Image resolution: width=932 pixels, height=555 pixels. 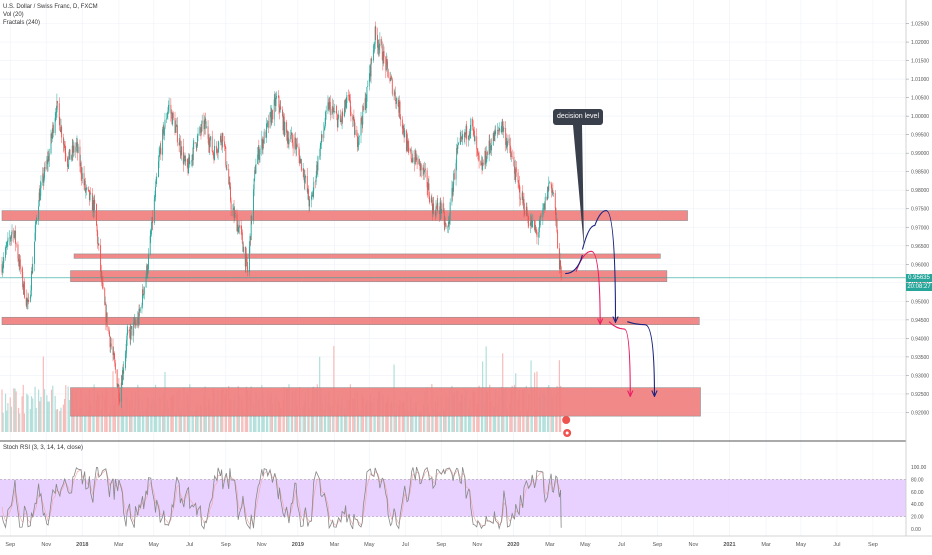 What do you see at coordinates (335, 545) in the screenshot?
I see `time-tick-label: Mar` at bounding box center [335, 545].